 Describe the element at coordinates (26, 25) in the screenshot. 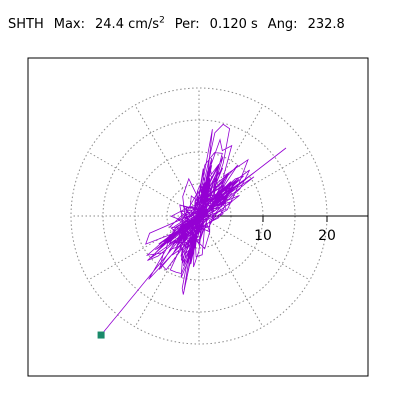

I see `station-code: SHTH` at that location.